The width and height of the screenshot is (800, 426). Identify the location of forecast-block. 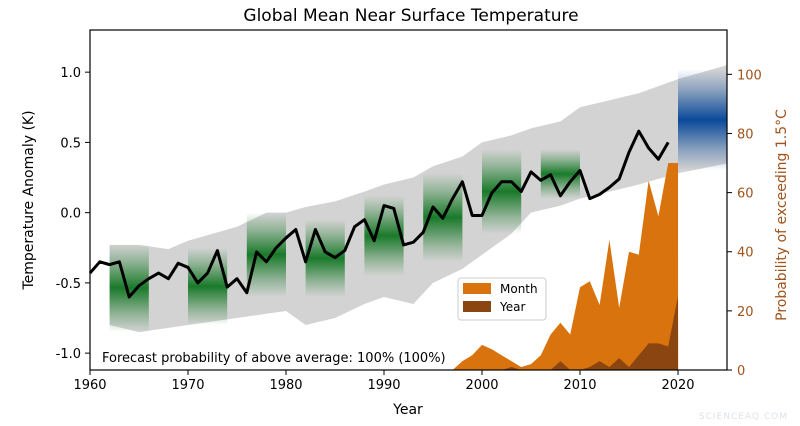
(702, 120).